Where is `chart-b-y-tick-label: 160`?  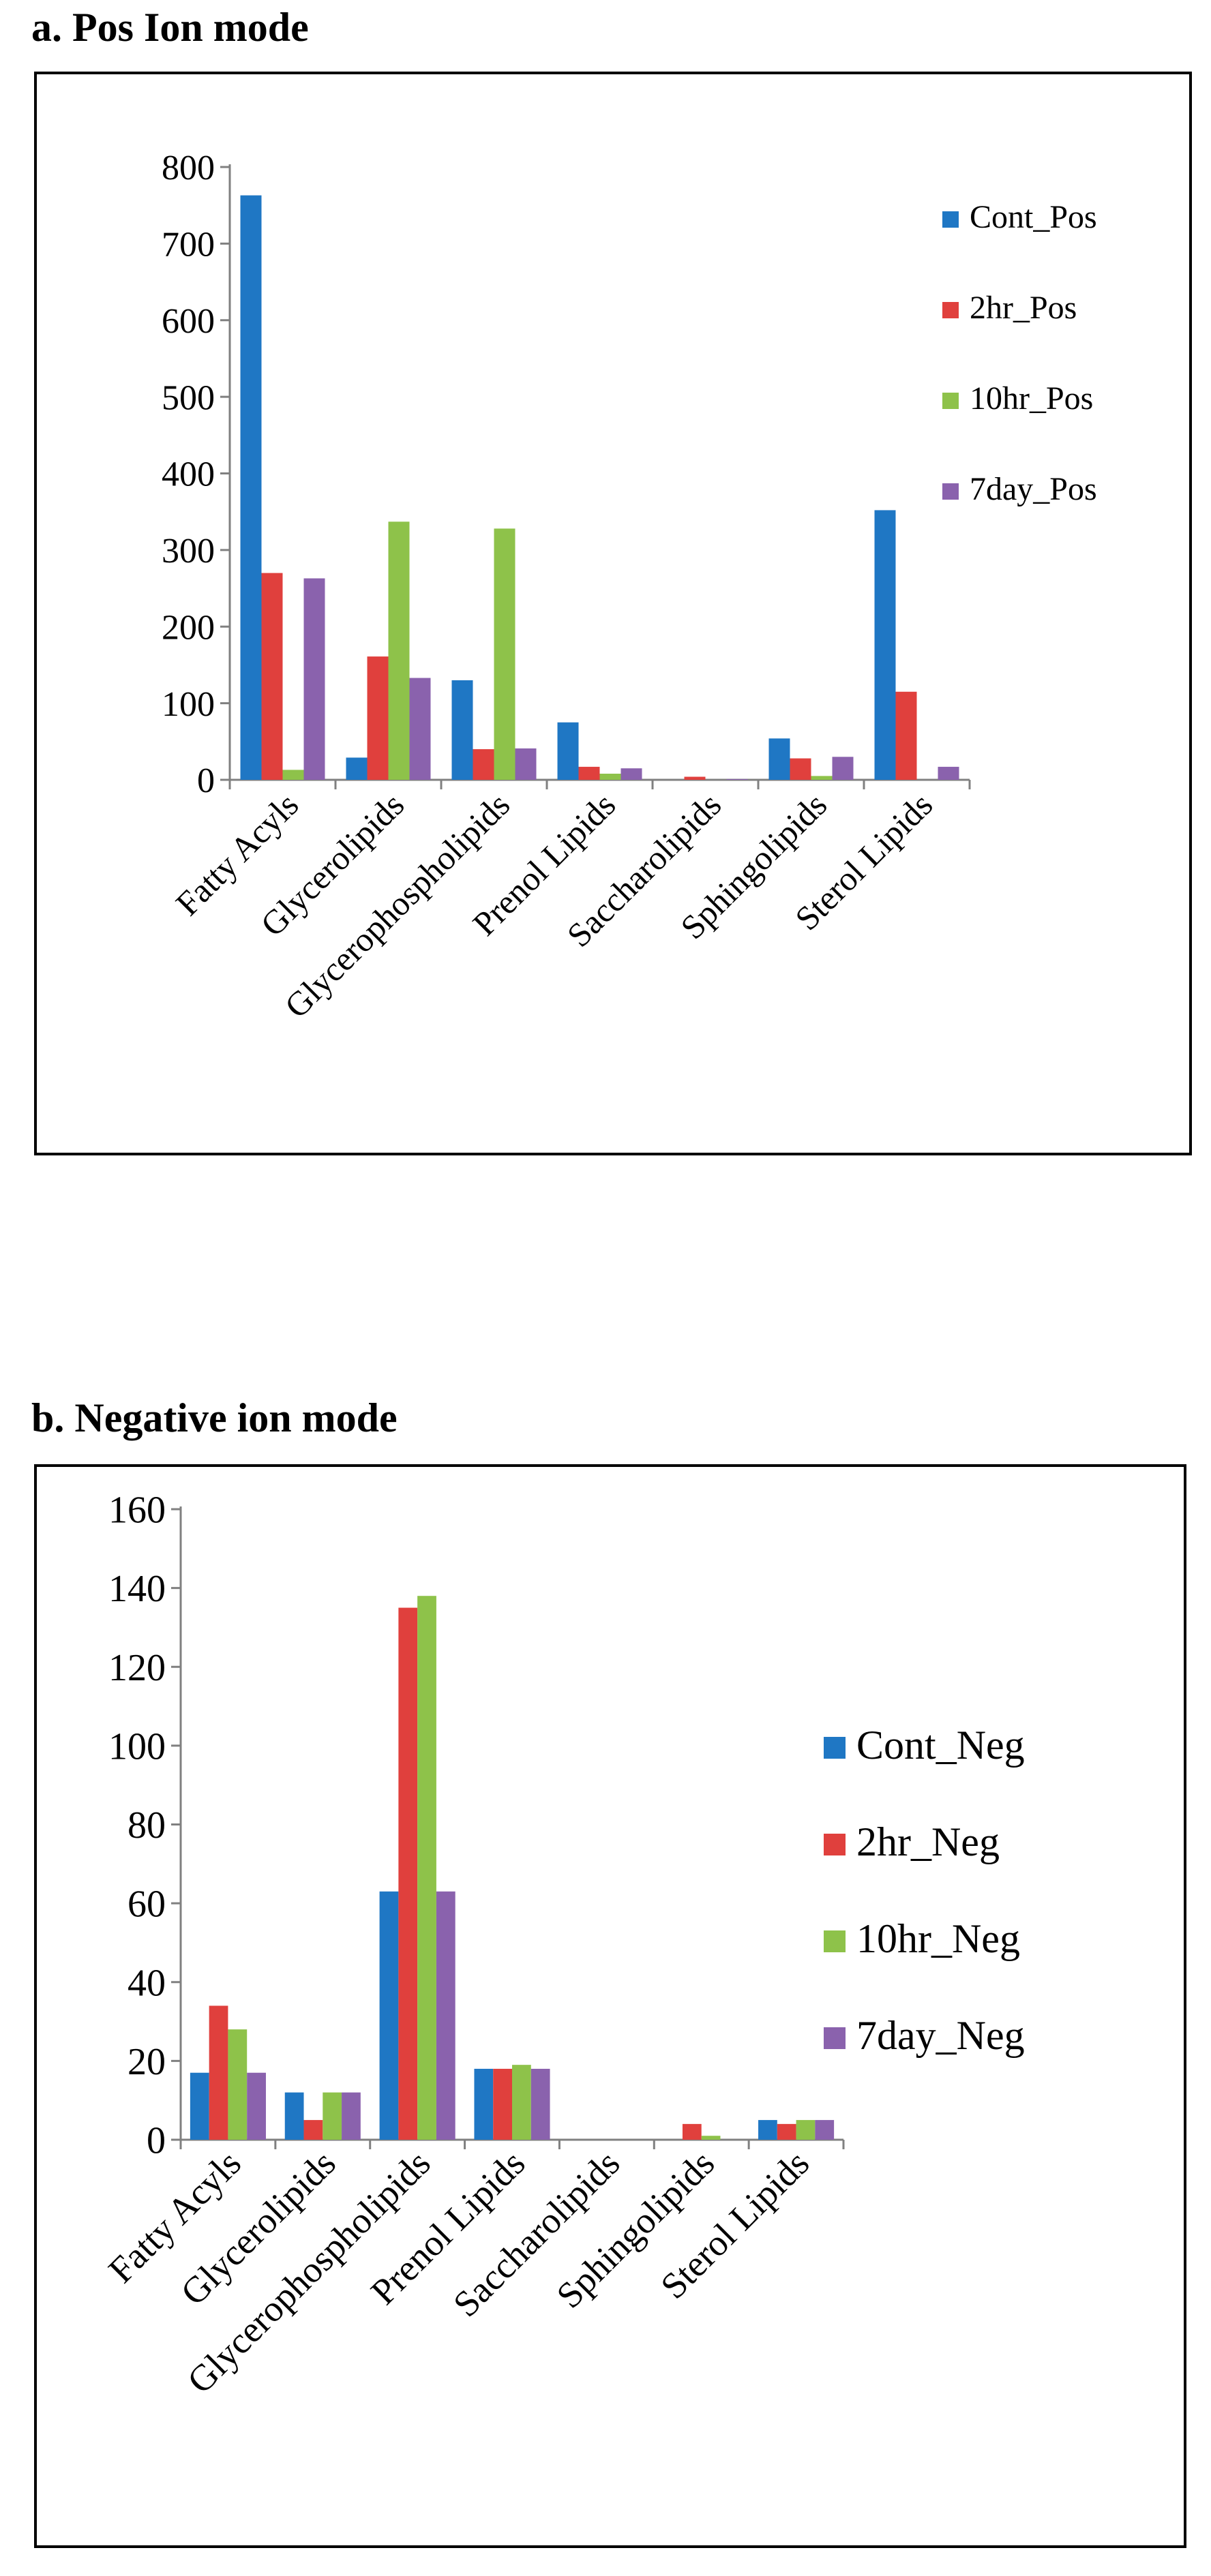
chart-b-y-tick-label: 160 is located at coordinates (137, 1510).